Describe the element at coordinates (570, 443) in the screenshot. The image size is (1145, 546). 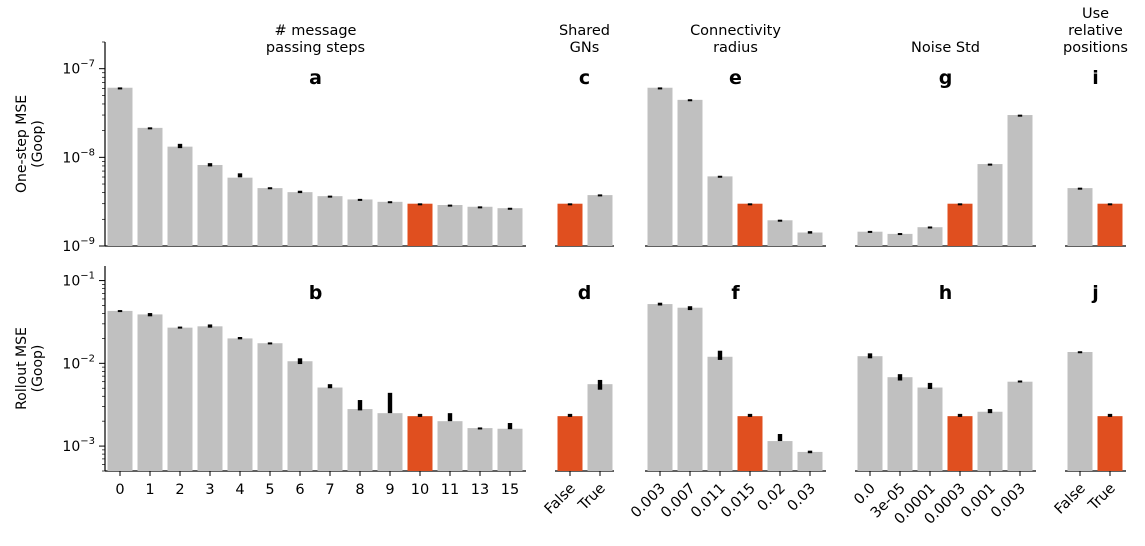
I see `bar-d-False` at that location.